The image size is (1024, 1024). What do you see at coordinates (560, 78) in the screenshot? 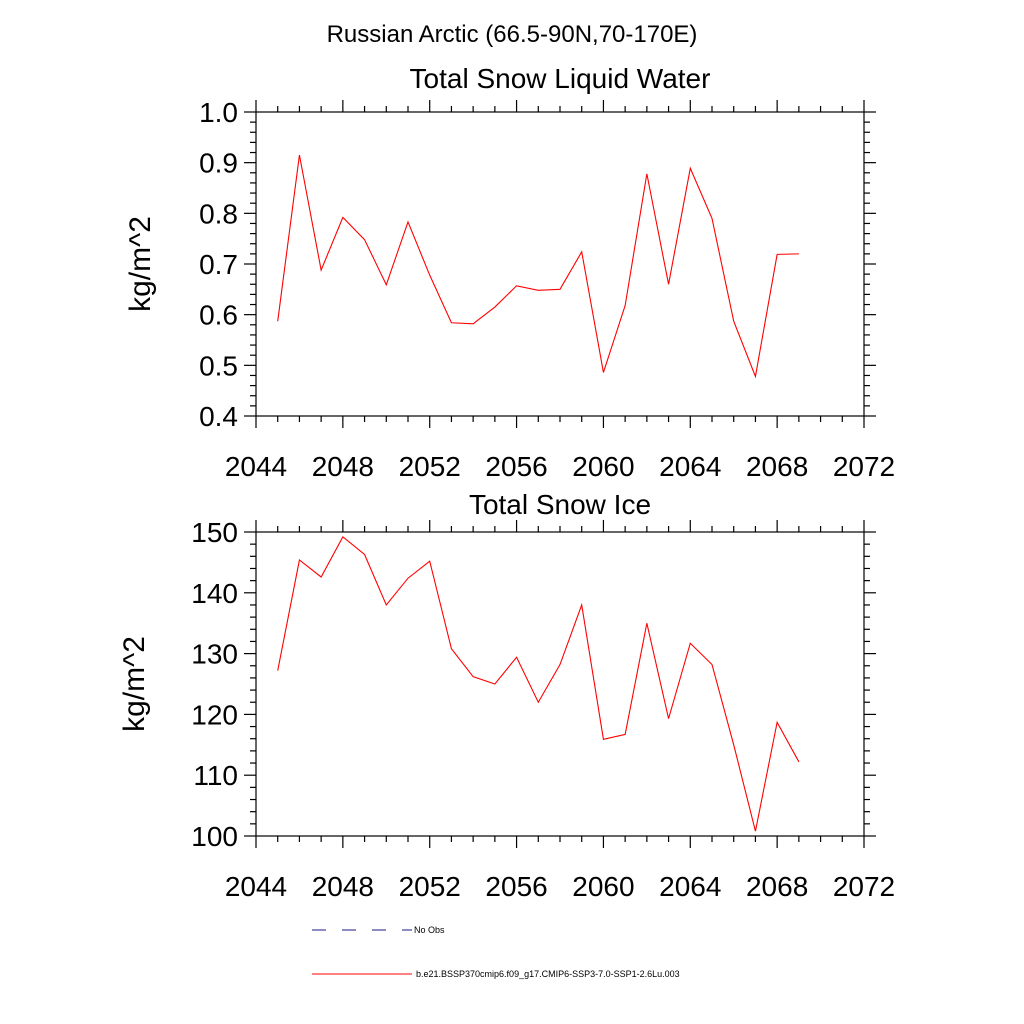
I see `chart-title: Total Snow Liquid Water` at bounding box center [560, 78].